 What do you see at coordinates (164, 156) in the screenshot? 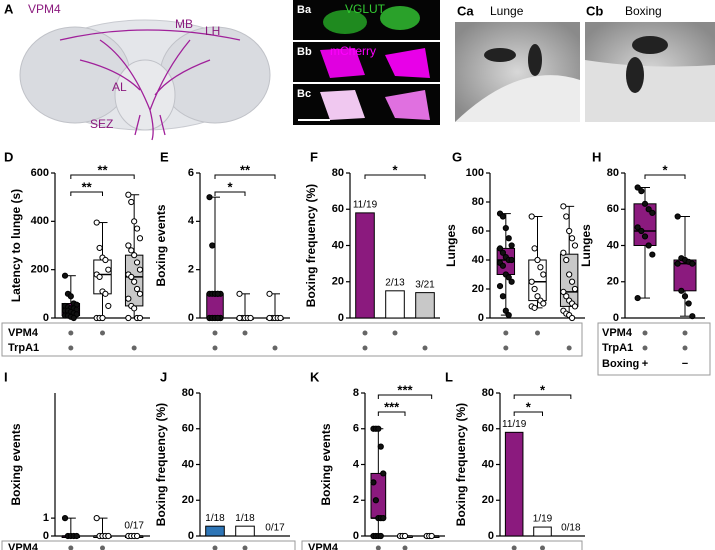
I see `panel-letter: E` at bounding box center [164, 156].